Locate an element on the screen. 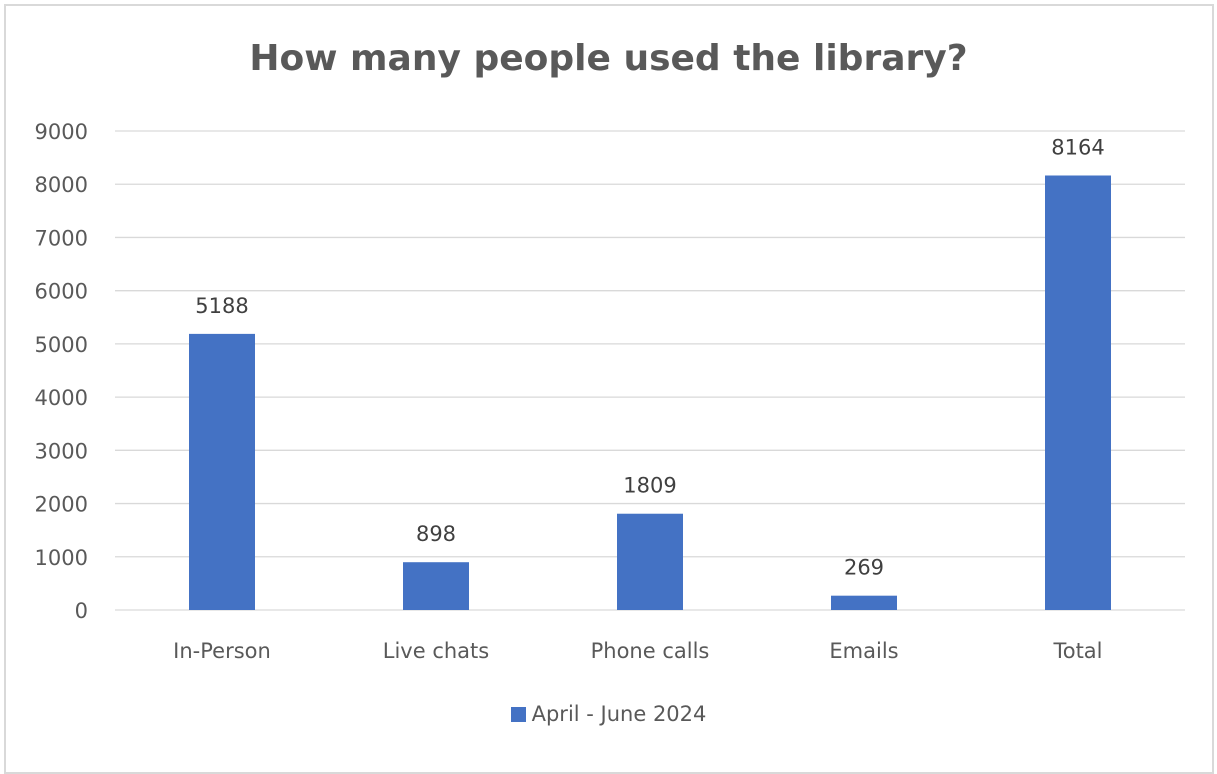 The image size is (1217, 774). x-tick-label: Live chats is located at coordinates (436, 651).